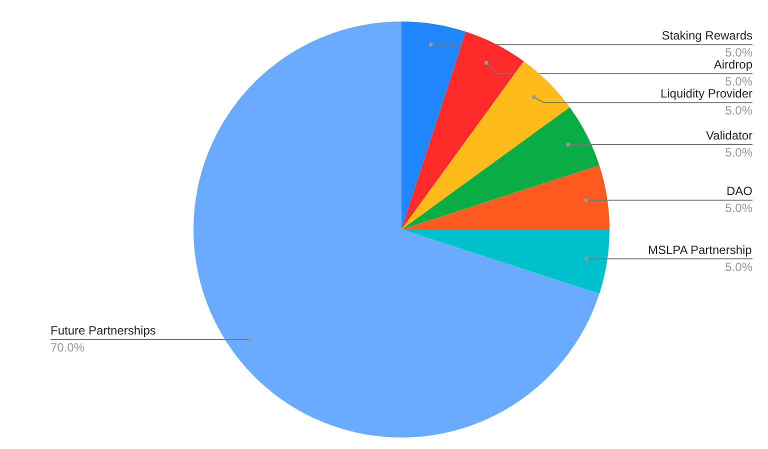 The width and height of the screenshot is (768, 449). I want to click on data-label: 70.0%, so click(67, 347).